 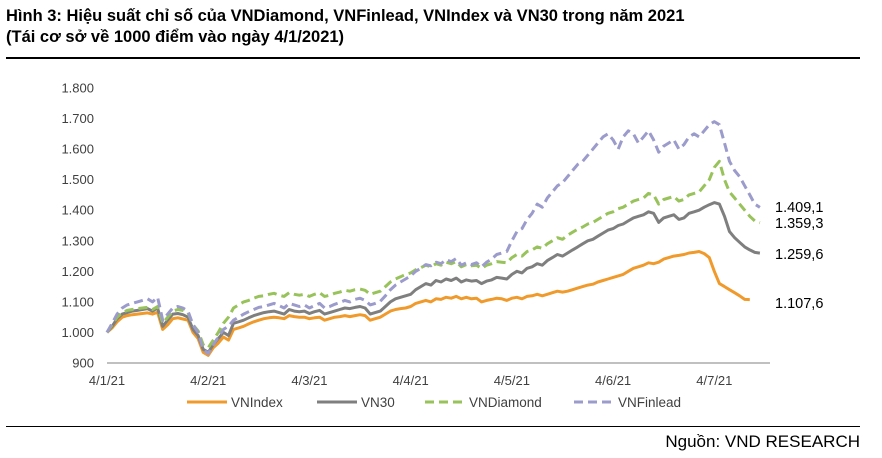 I want to click on end-label-vndiamond: 1.359,3, so click(x=799, y=224).